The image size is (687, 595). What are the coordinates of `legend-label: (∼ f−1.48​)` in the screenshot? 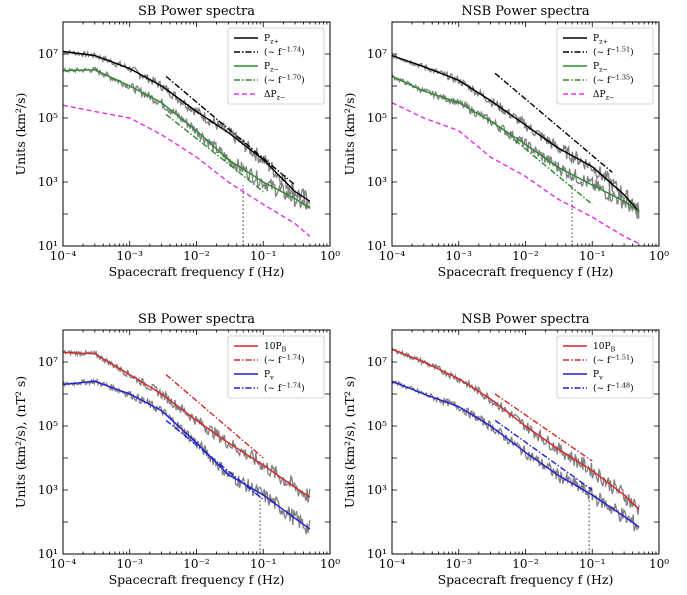 It's located at (613, 388).